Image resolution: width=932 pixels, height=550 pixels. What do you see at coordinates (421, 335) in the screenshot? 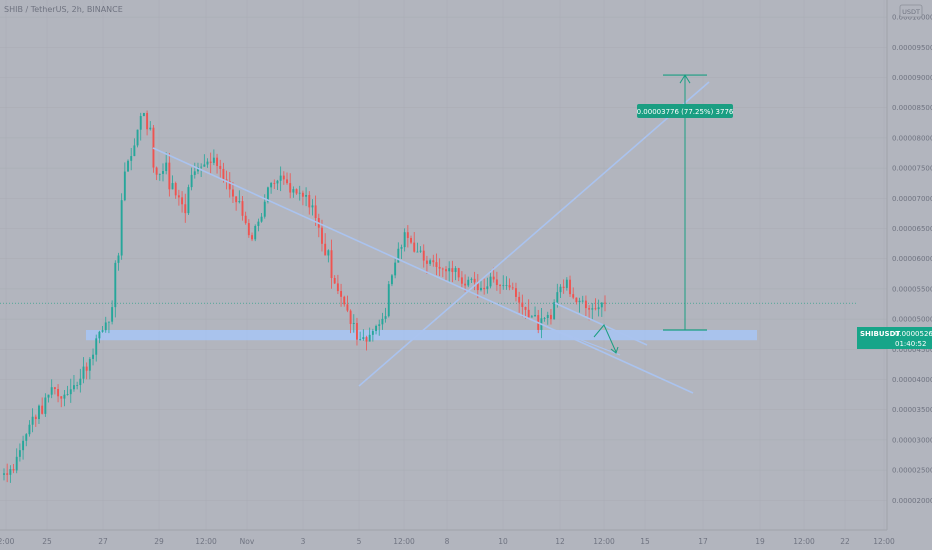
I see `support-zone` at bounding box center [421, 335].